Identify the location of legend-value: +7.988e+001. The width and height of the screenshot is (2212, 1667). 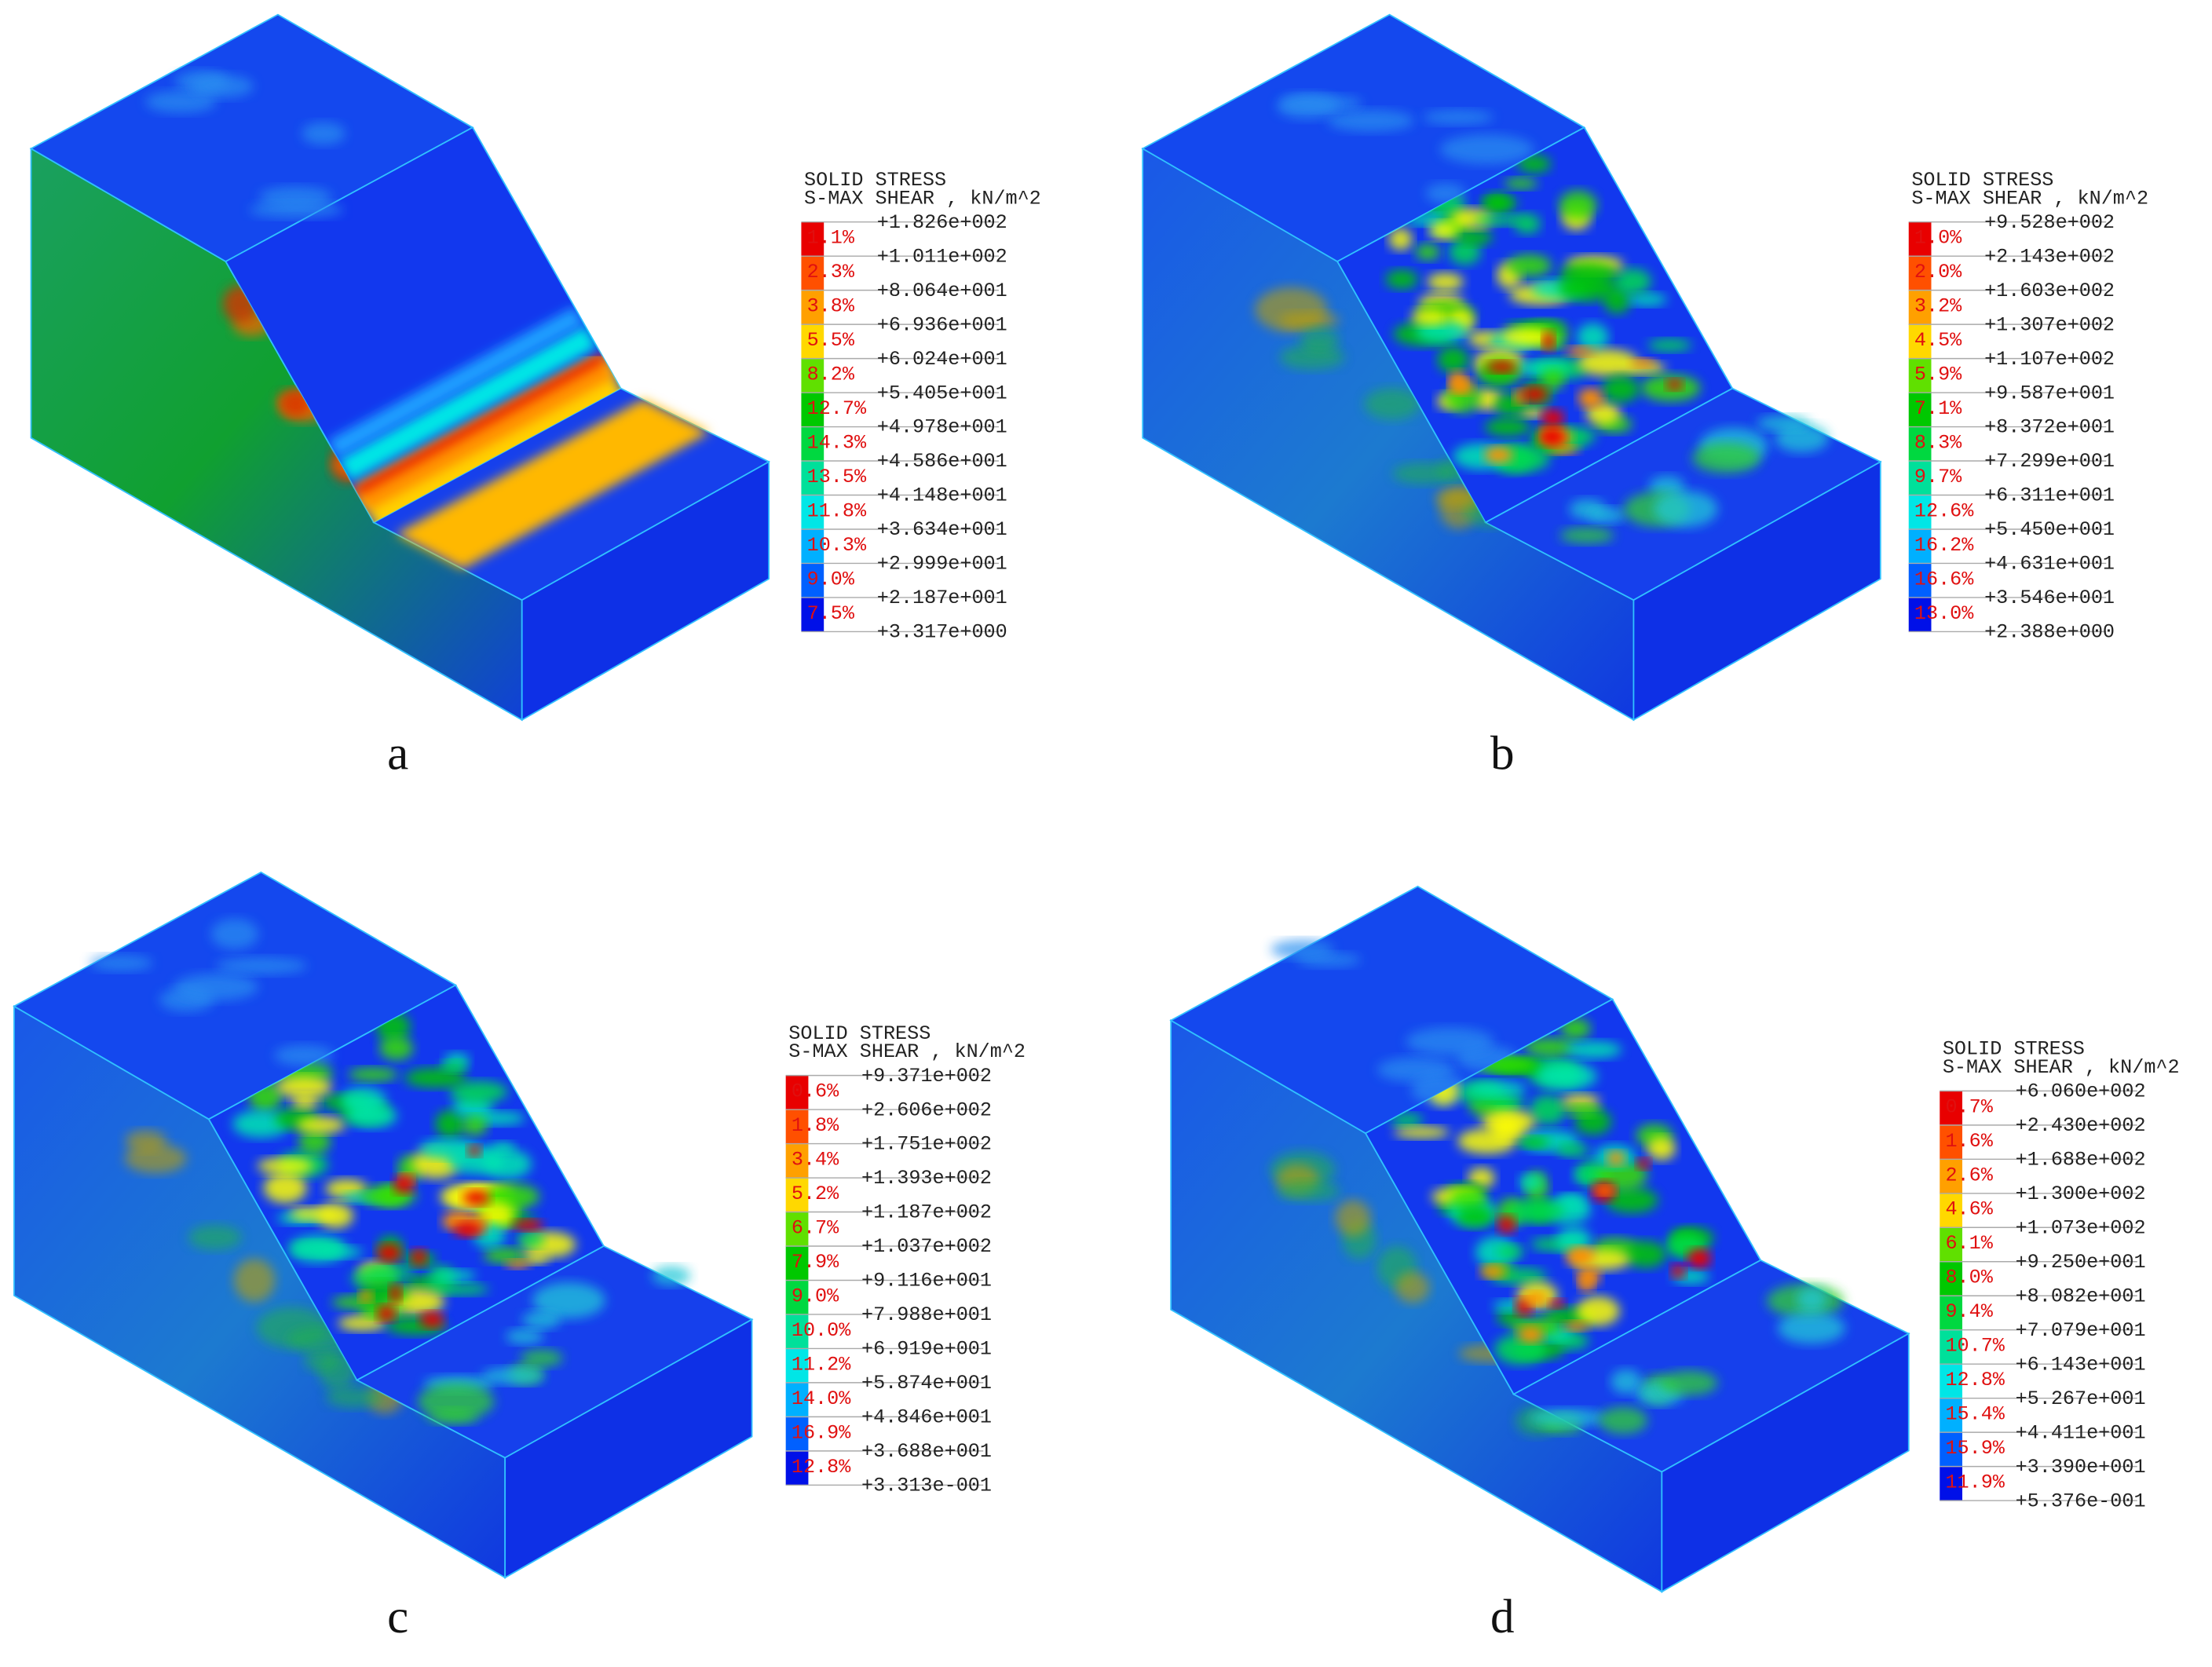
(927, 1314).